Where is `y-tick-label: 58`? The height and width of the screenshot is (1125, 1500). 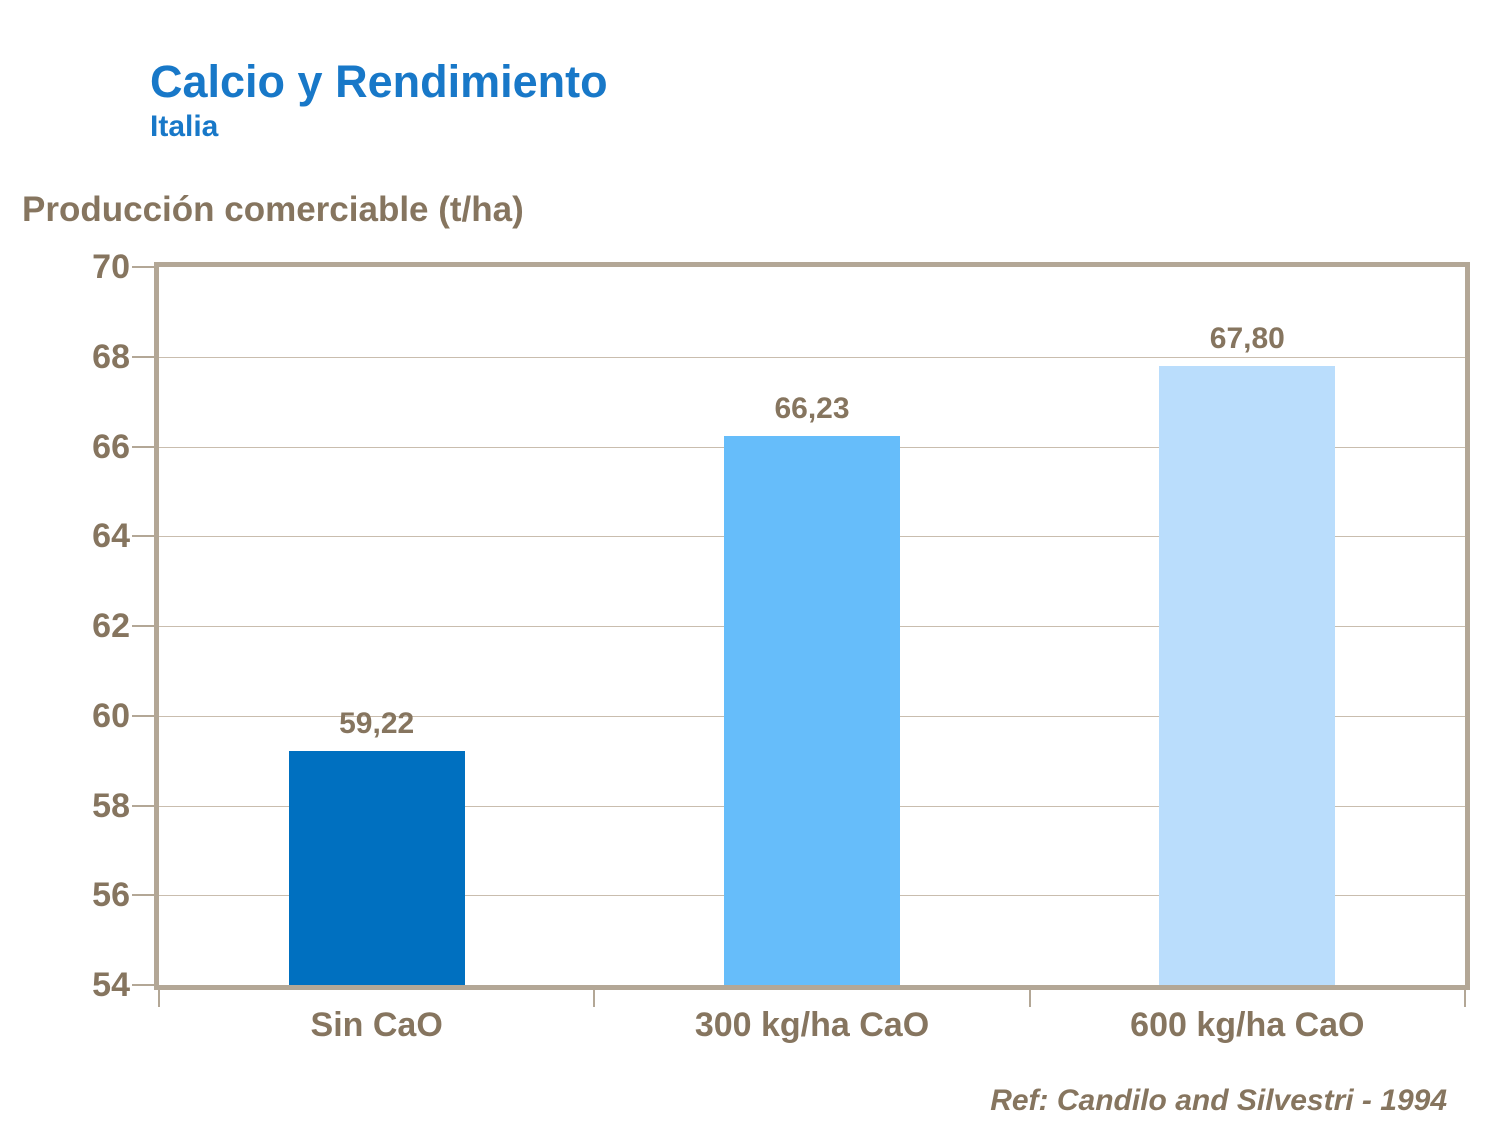
y-tick-label: 58 is located at coordinates (111, 805).